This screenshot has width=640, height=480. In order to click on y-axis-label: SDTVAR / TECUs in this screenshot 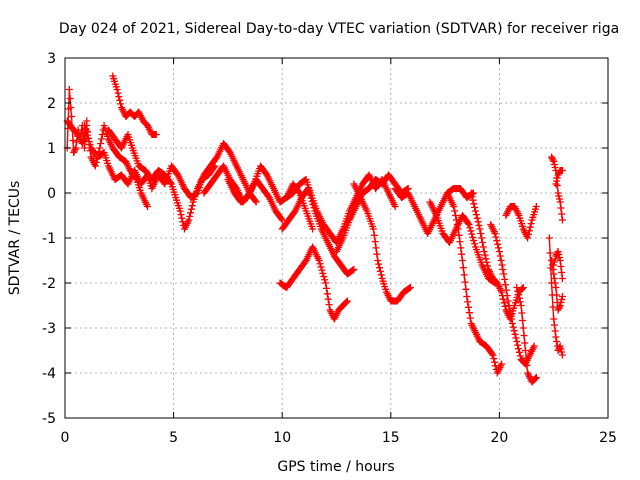, I will do `click(15, 238)`.